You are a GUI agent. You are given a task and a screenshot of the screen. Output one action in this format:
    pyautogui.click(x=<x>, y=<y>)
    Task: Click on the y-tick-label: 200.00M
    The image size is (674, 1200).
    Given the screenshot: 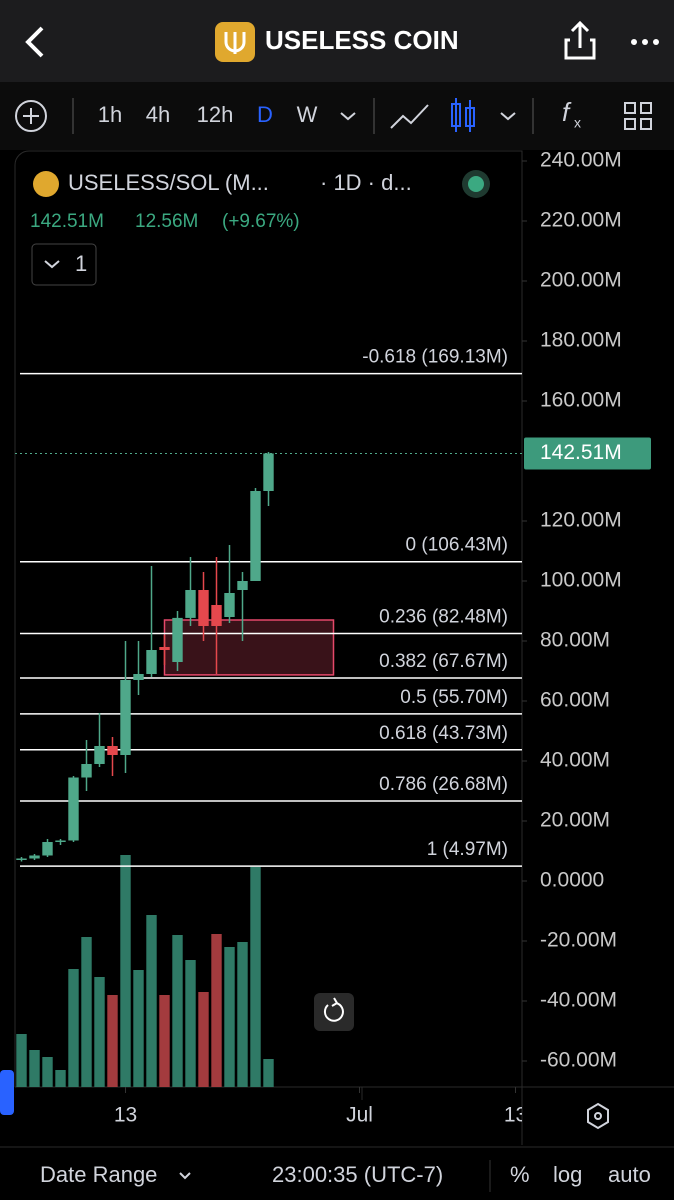 What is the action you would take?
    pyautogui.click(x=581, y=280)
    